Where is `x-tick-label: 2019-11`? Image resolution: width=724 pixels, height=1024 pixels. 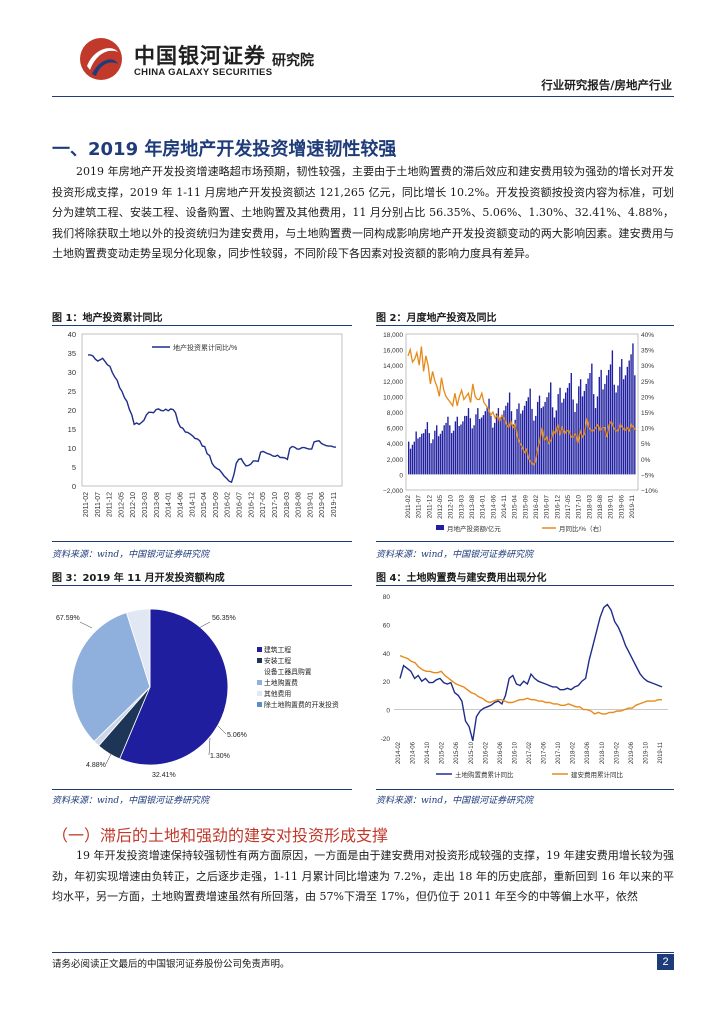 x-tick-label: 2019-11 is located at coordinates (661, 752).